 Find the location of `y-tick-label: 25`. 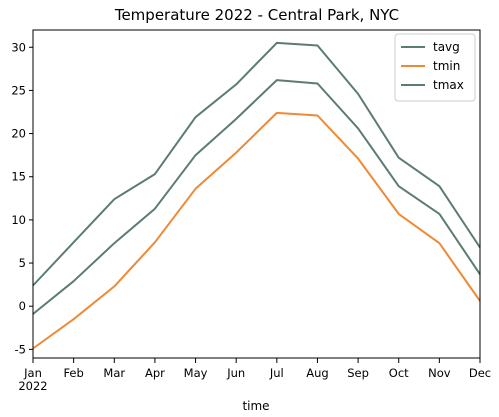

y-tick-label: 25 is located at coordinates (18, 90).